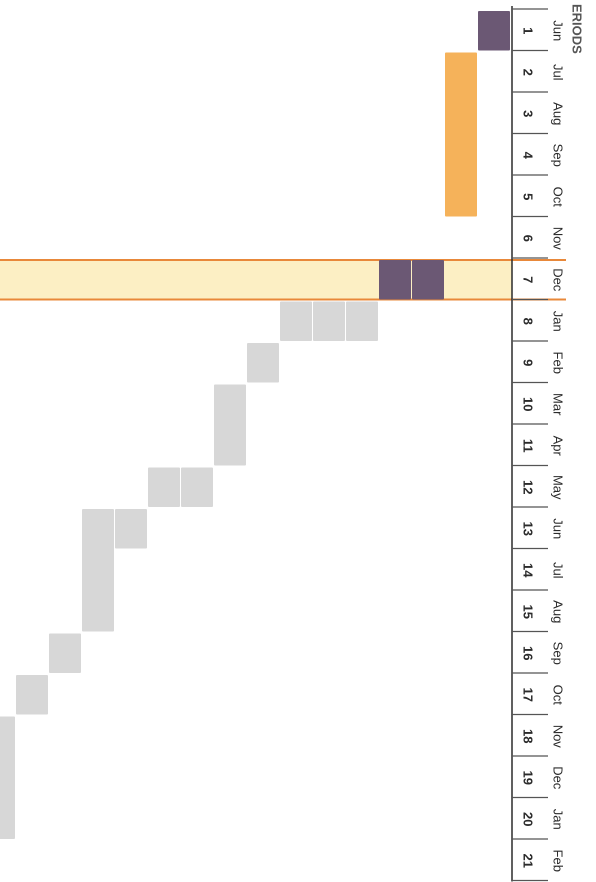 This screenshot has width=596, height=882. What do you see at coordinates (558, 30) in the screenshot?
I see `month-label-1: Jun` at bounding box center [558, 30].